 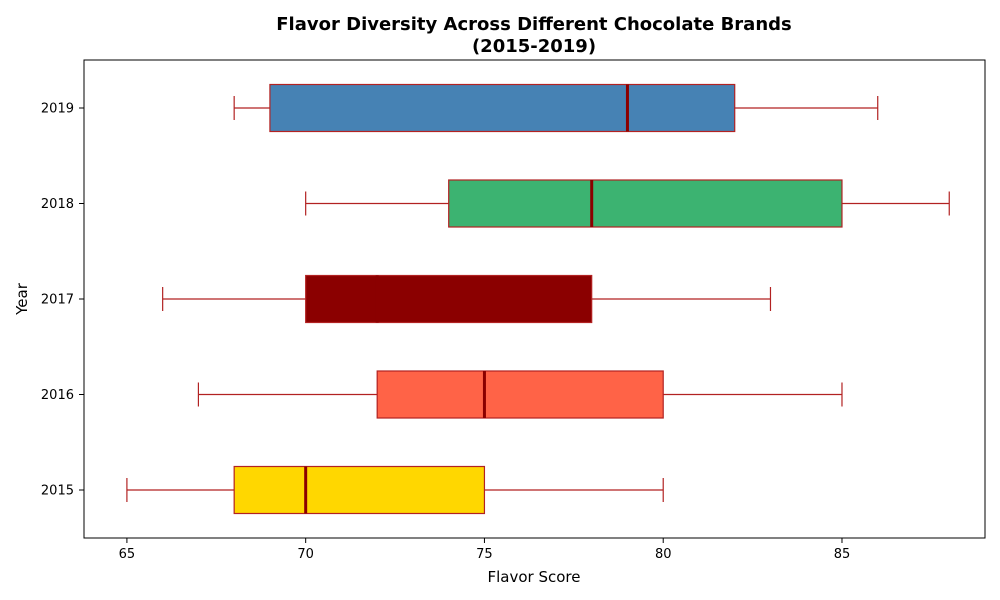 I want to click on box-2016, so click(x=520, y=394).